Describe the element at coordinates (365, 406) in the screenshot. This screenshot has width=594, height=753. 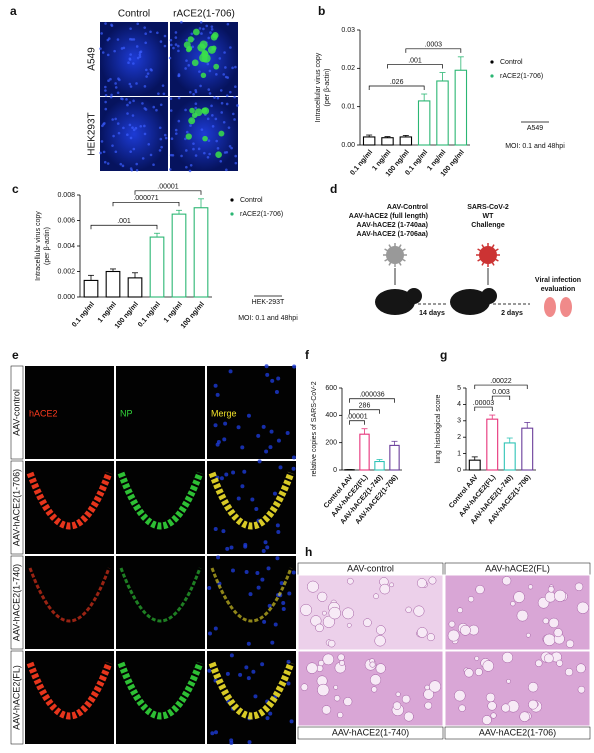
I see `significance-label: 286` at that location.